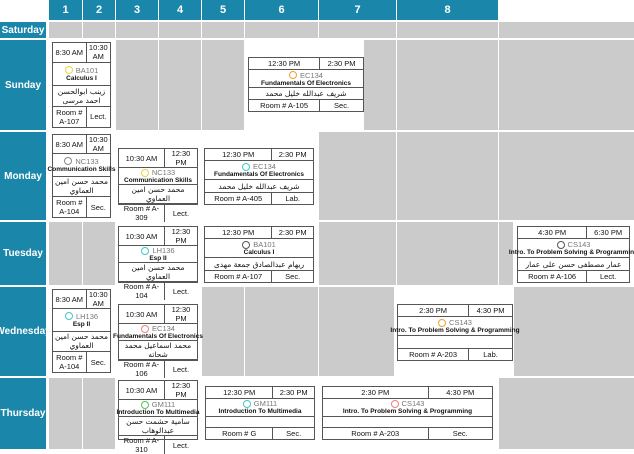 This screenshot has height=454, width=634. What do you see at coordinates (141, 369) in the screenshot?
I see `room: Room # A-106` at bounding box center [141, 369].